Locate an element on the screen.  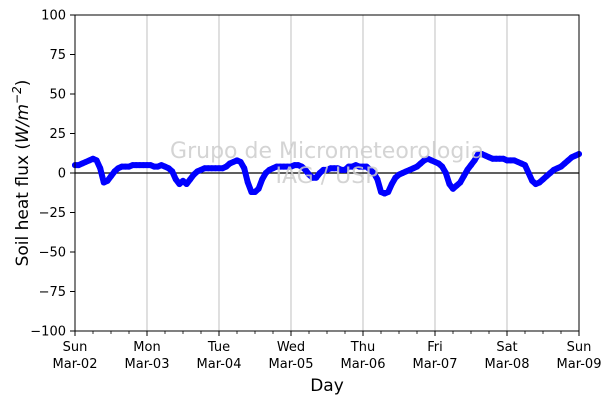
y-tick-label: −100 is located at coordinates (48, 332).